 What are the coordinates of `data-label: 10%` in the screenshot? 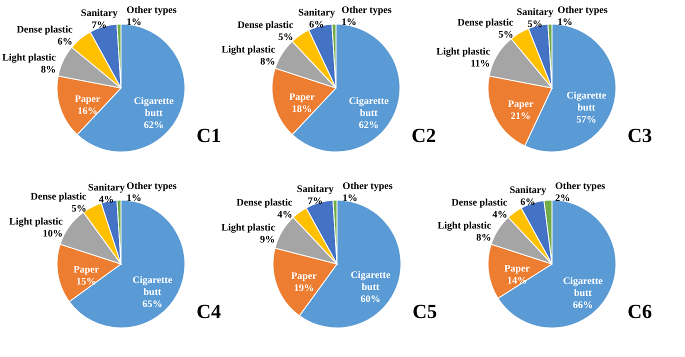 It's located at (52, 234).